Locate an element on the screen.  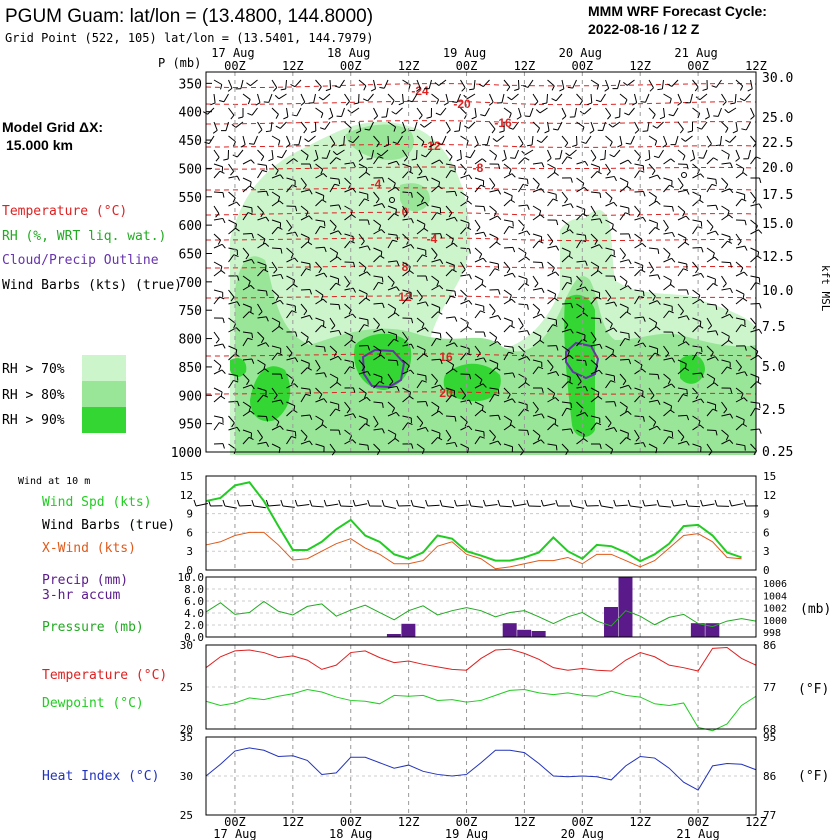
dewpoint-label: Dewpoint (°C) is located at coordinates (93, 703).